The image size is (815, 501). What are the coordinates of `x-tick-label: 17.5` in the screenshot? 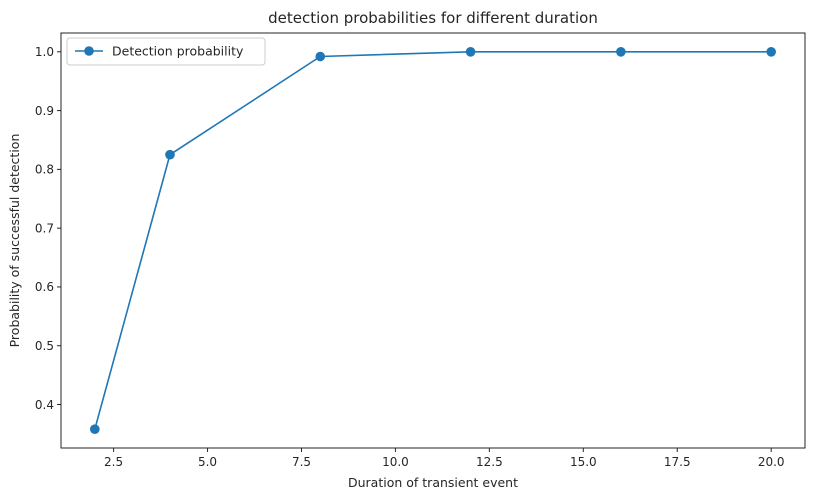 It's located at (677, 462).